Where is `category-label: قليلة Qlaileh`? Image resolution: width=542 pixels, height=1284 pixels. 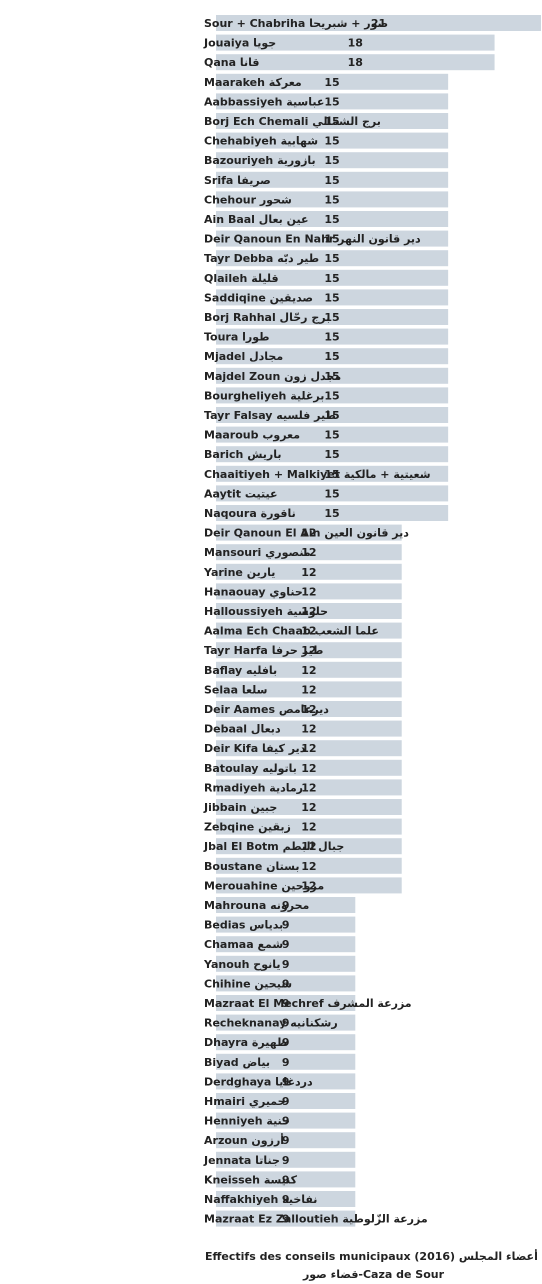 category-label: قليلة Qlaileh is located at coordinates (241, 278).